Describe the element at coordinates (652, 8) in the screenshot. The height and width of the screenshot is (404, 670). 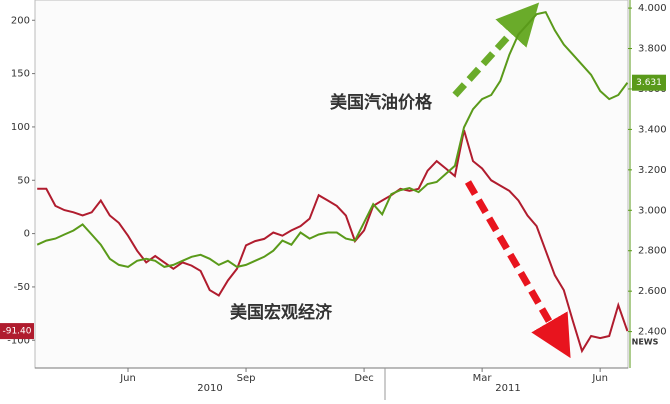
I see `y2-tick-label: 4.000` at that location.